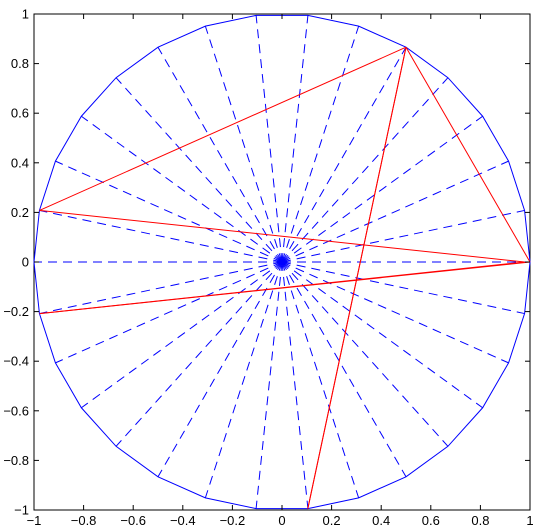 This screenshot has width=540, height=529. I want to click on y-tick-label: 1, so click(25, 14).